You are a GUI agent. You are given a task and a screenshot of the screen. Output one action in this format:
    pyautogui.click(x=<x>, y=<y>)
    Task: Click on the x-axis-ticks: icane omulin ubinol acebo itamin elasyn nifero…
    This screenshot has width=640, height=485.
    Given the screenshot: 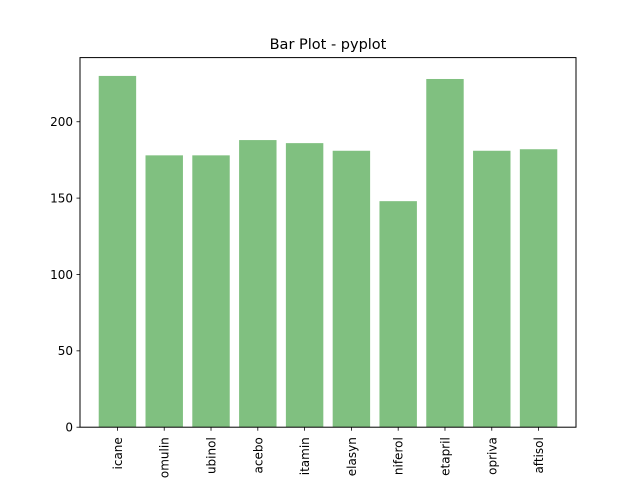 What is the action you would take?
    pyautogui.click(x=328, y=452)
    